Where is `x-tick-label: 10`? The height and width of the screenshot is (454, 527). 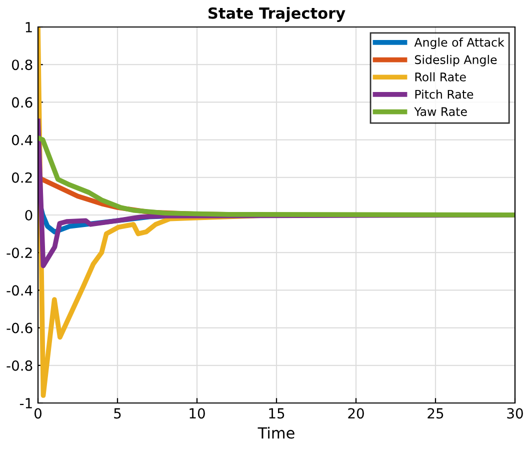 x-tick-label: 10 is located at coordinates (197, 413).